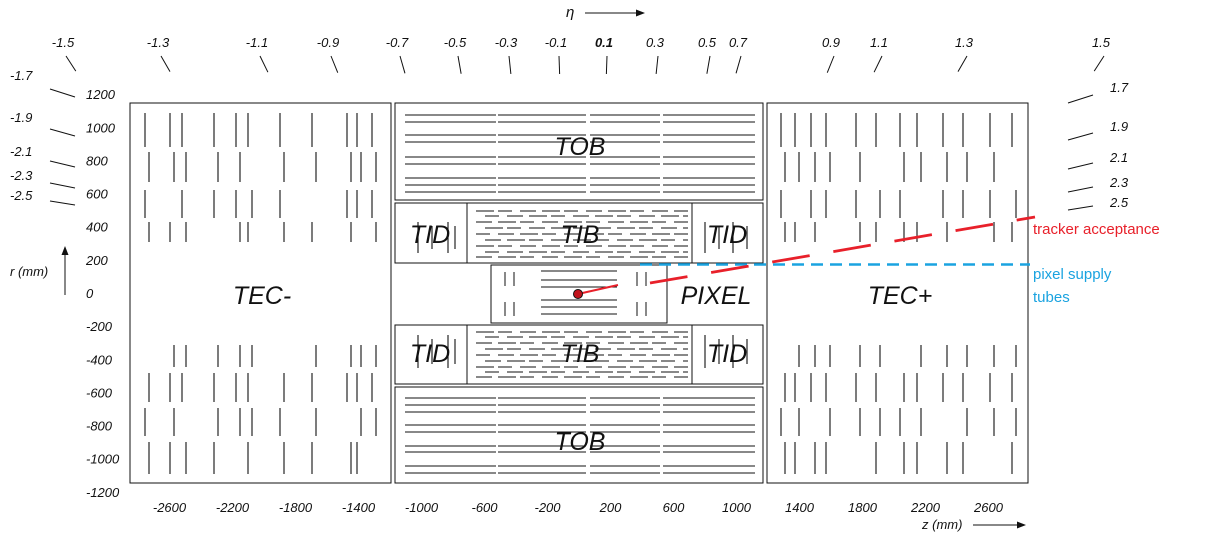 The image size is (1211, 539). What do you see at coordinates (99, 326) in the screenshot?
I see `r-tick-label: -200` at bounding box center [99, 326].